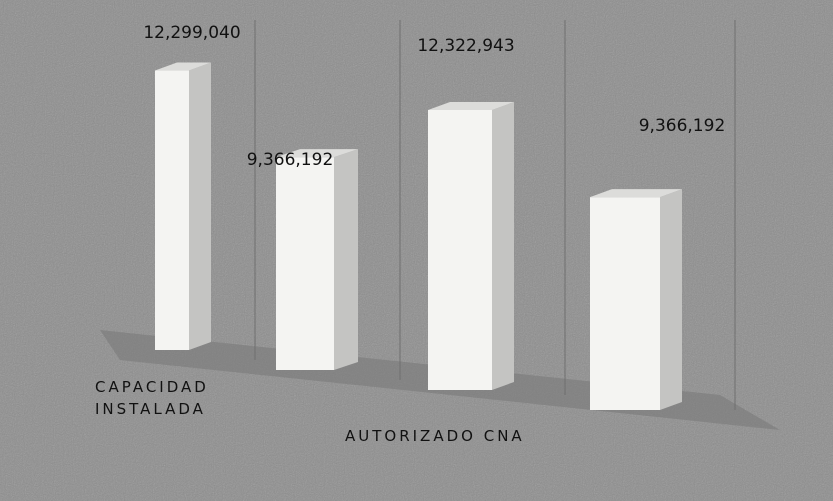 This screenshot has height=501, width=833. I want to click on value-label: 12,322,943, so click(465, 46).